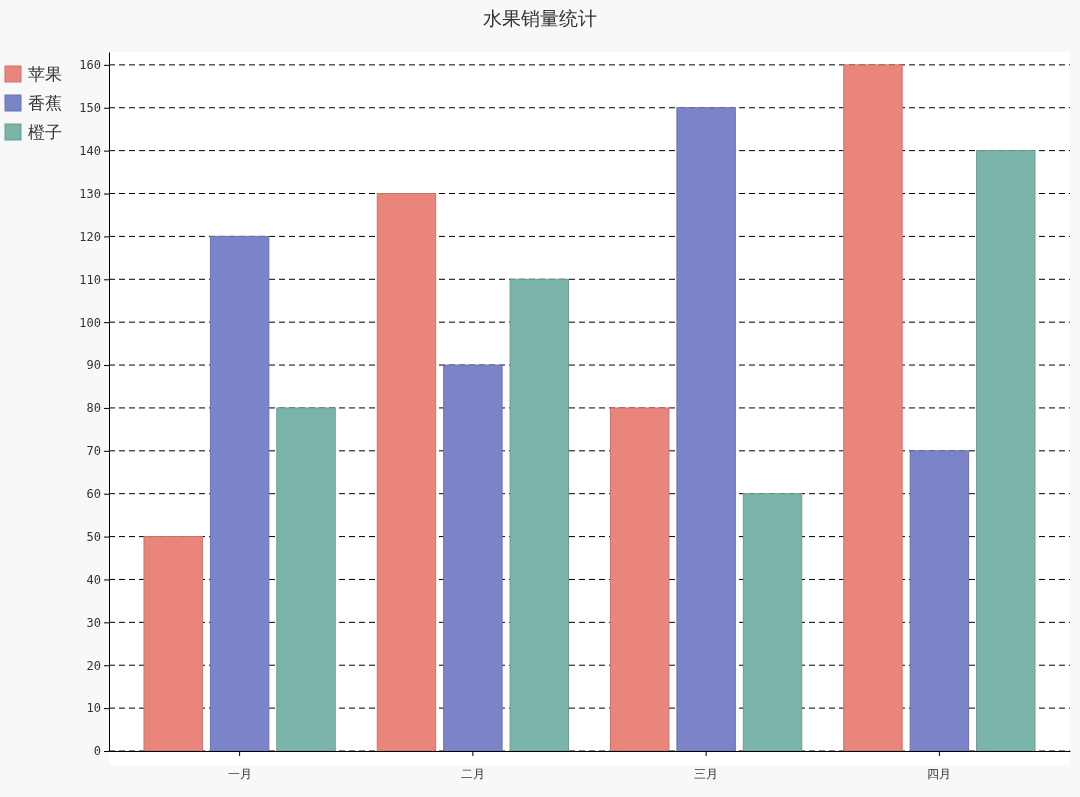 The width and height of the screenshot is (1080, 797). I want to click on y-tick-label: 40, so click(93, 579).